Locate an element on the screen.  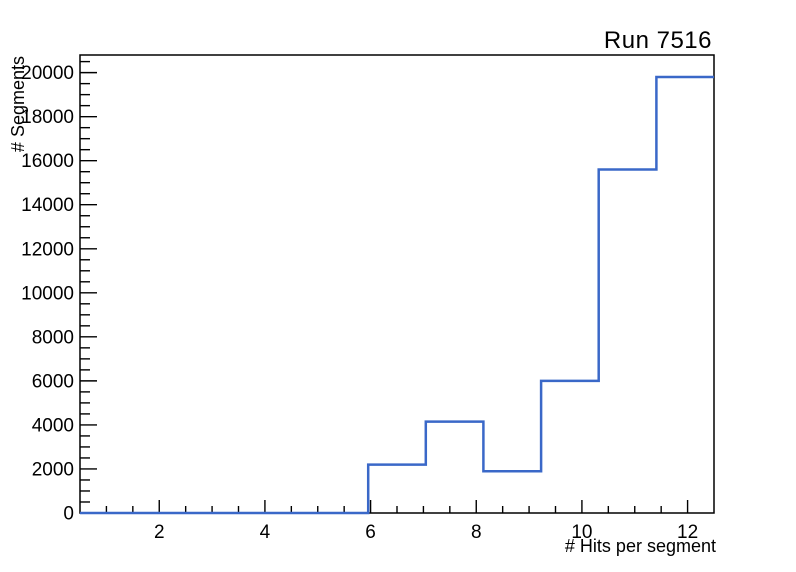
x-tick-label: 6 is located at coordinates (370, 532).